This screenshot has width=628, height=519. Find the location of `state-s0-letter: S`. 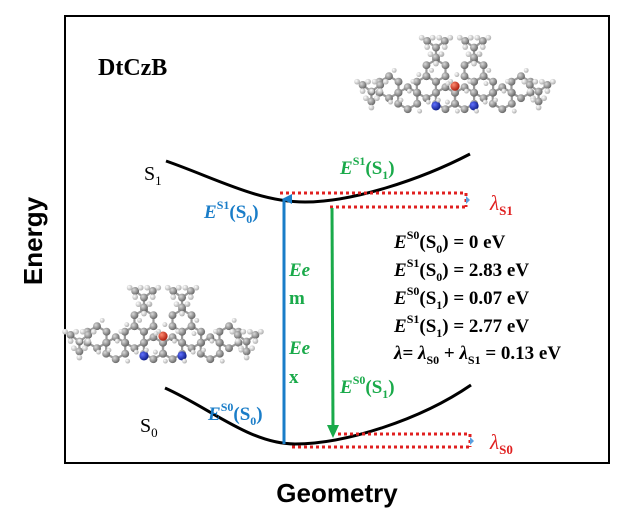

state-s0-letter: S is located at coordinates (145, 426).